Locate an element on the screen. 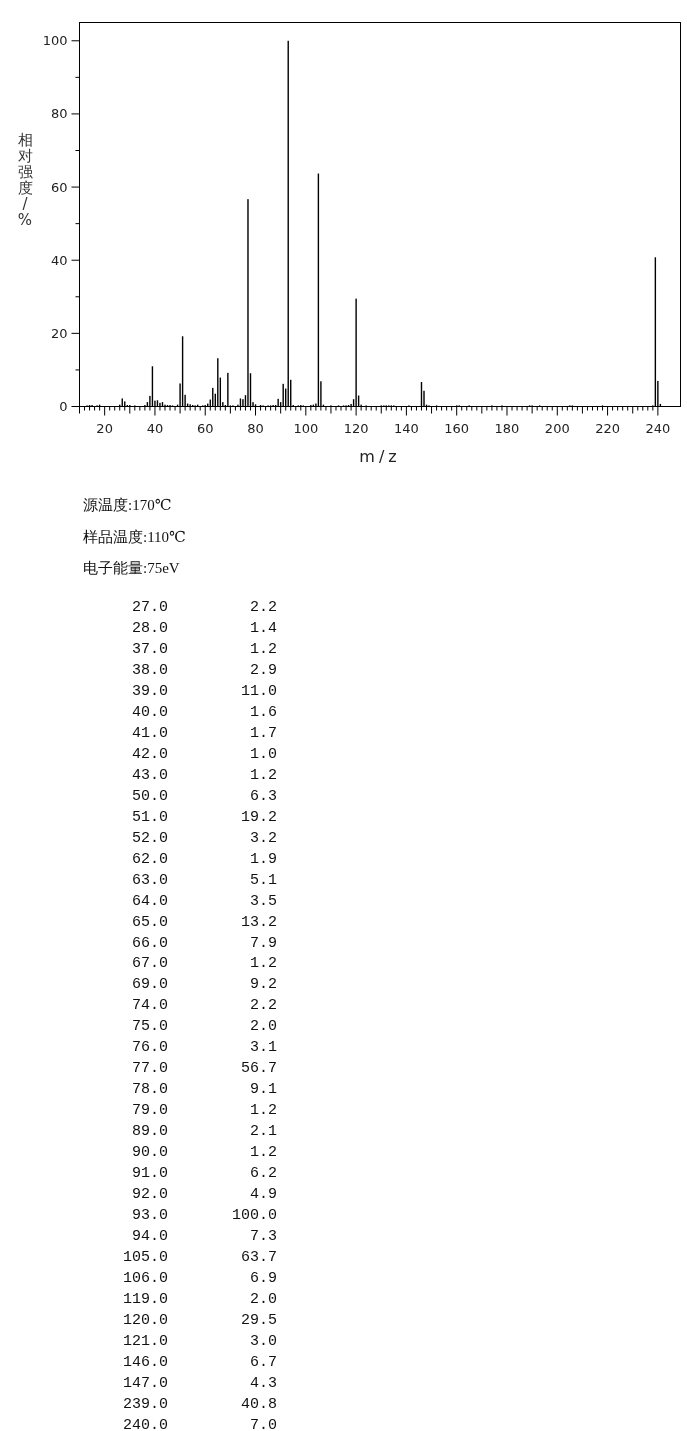 Image resolution: width=687 pixels, height=1431 pixels. category-label: 28.0 is located at coordinates (149, 628).